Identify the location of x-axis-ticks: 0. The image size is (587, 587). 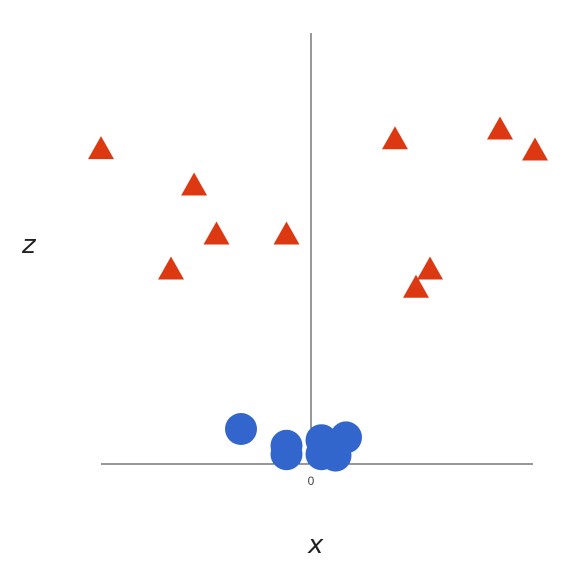
(311, 481).